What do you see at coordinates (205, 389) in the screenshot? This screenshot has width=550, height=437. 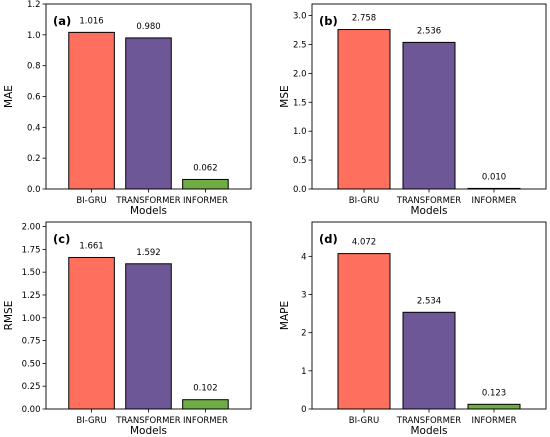 I see `data-label-informer: 0.102` at bounding box center [205, 389].